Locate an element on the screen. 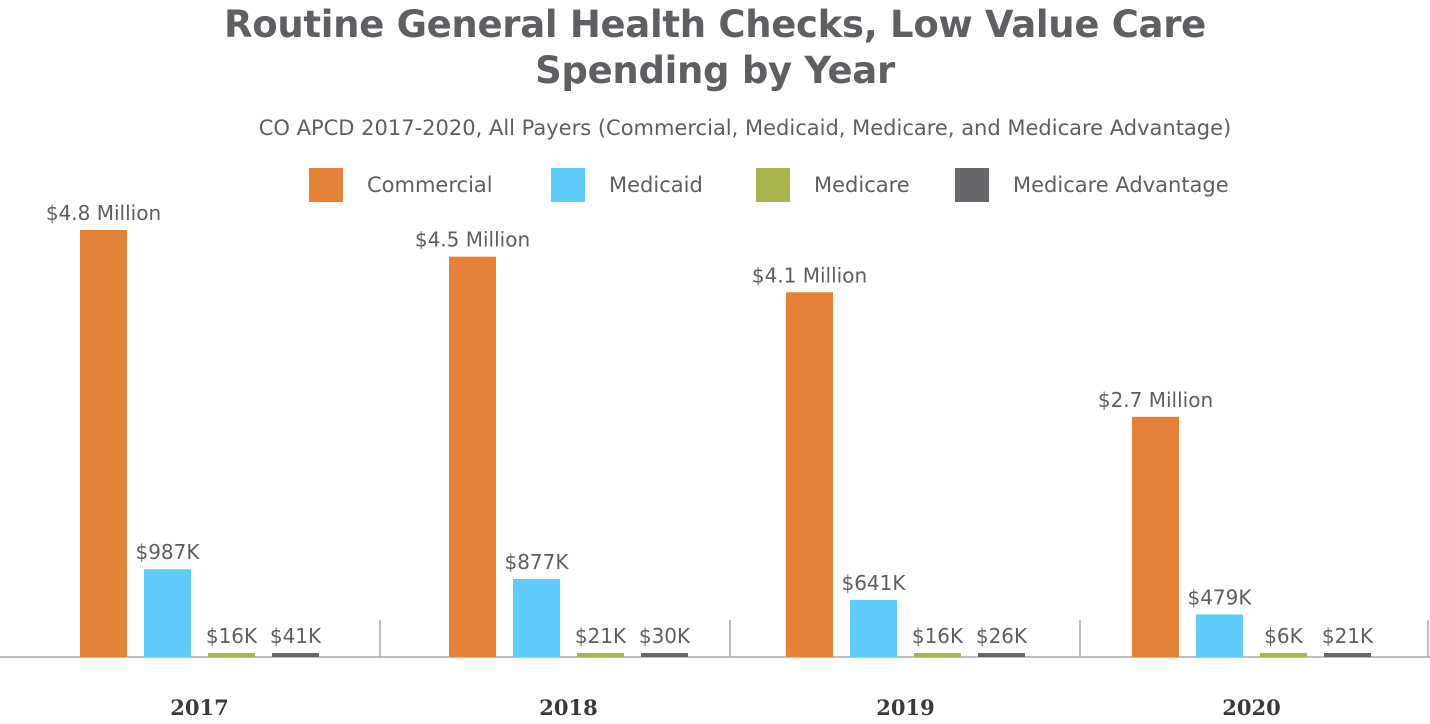 The height and width of the screenshot is (724, 1430). bar-medicare-2020 is located at coordinates (1283, 655).